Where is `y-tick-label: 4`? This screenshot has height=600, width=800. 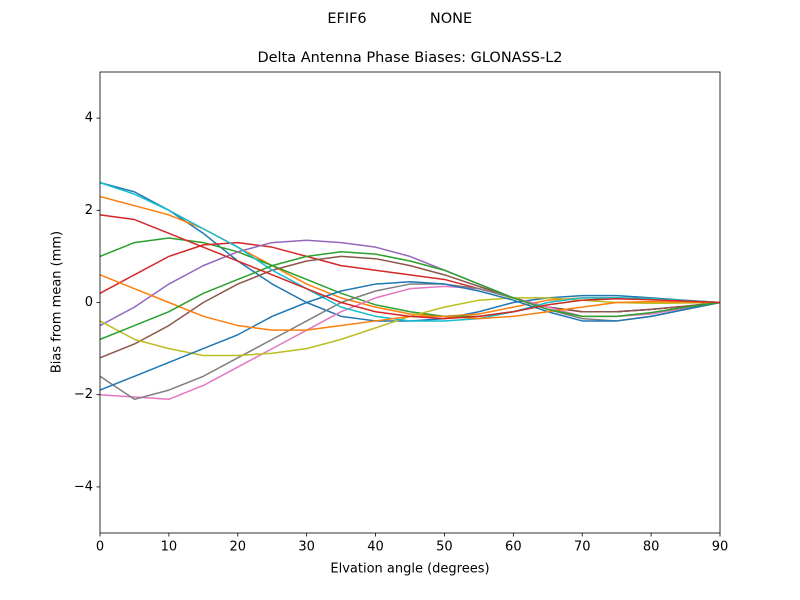
y-tick-label: 4 is located at coordinates (89, 118).